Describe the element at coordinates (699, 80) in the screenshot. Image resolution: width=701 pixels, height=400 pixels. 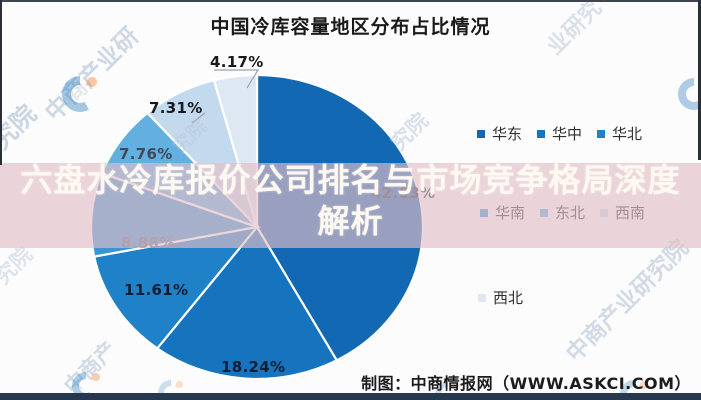
I see `frame-edge-right` at that location.